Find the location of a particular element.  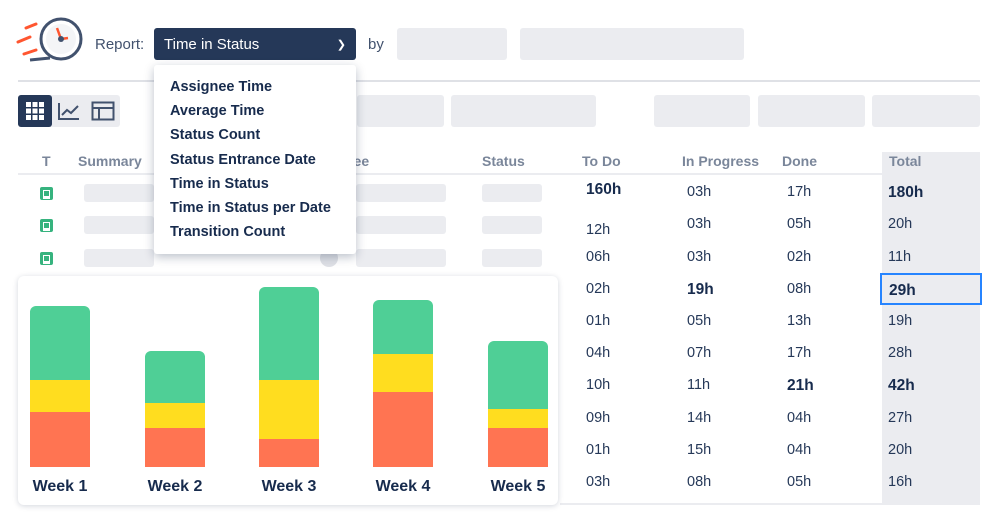

report-label: Report: is located at coordinates (120, 44).